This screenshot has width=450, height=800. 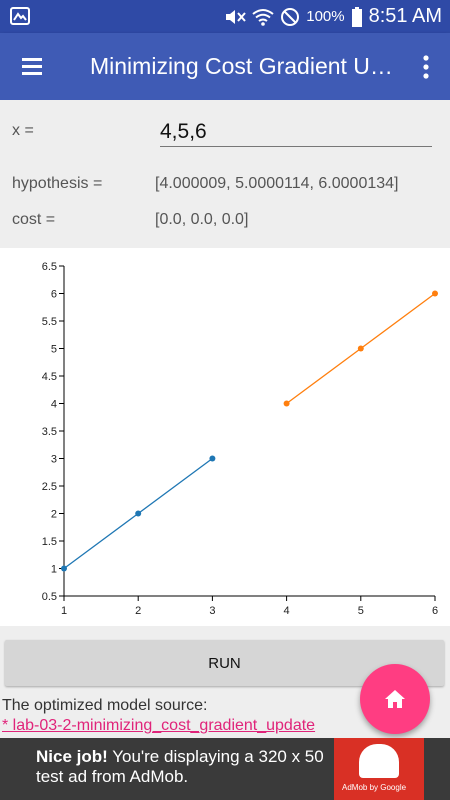 I want to click on app-bar: Minimizing Cost Gradient Update, so click(x=225, y=66).